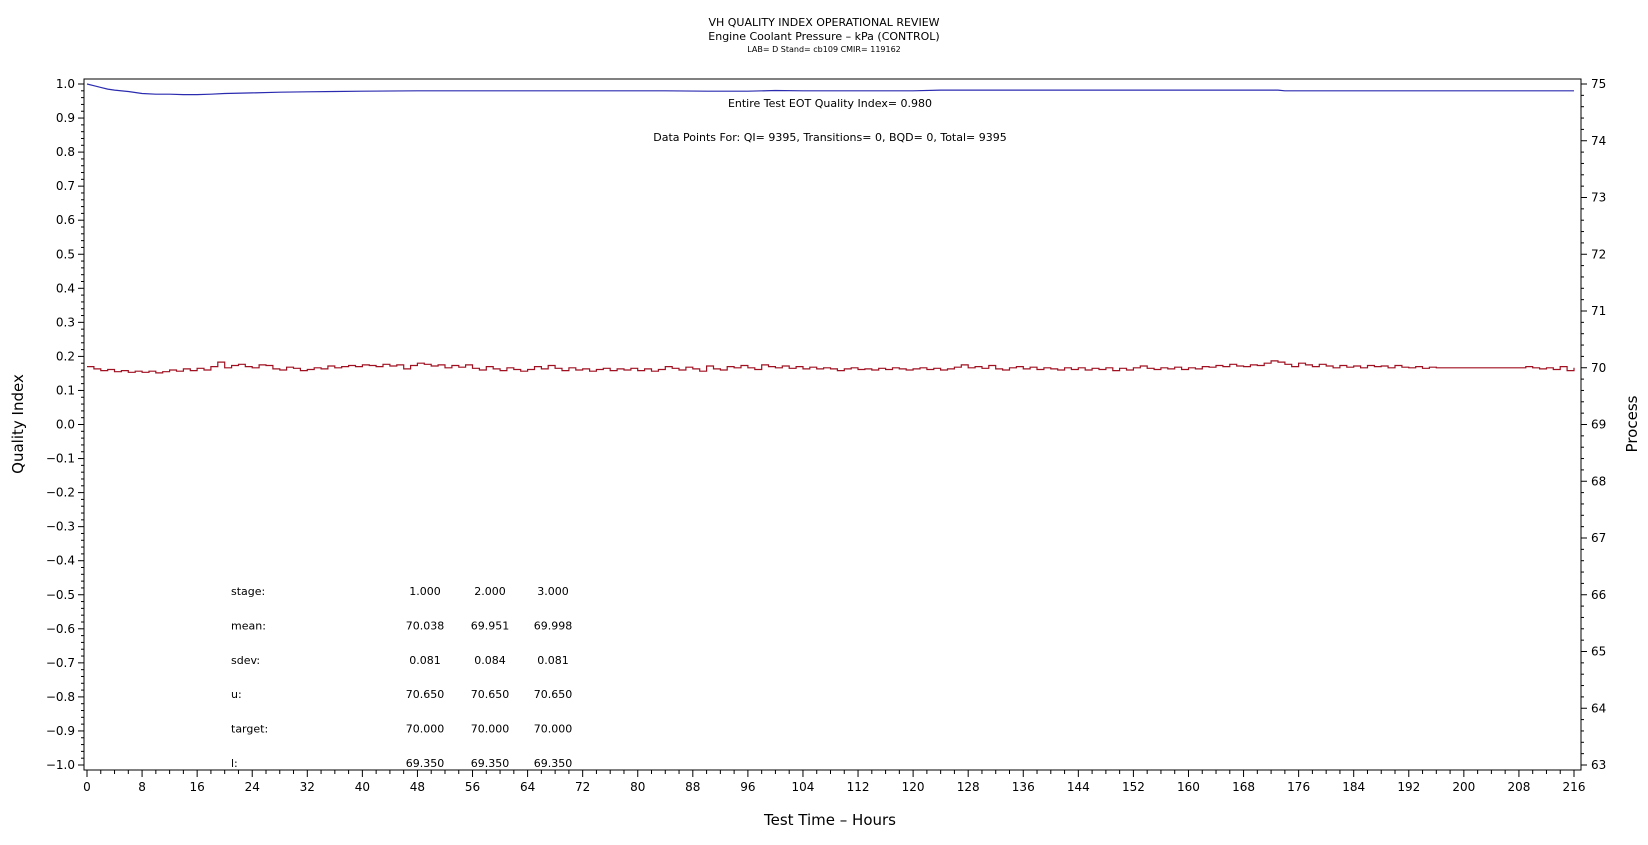 The image size is (1648, 845). Describe the element at coordinates (248, 625) in the screenshot. I see `stats-row-label: mean:` at that location.